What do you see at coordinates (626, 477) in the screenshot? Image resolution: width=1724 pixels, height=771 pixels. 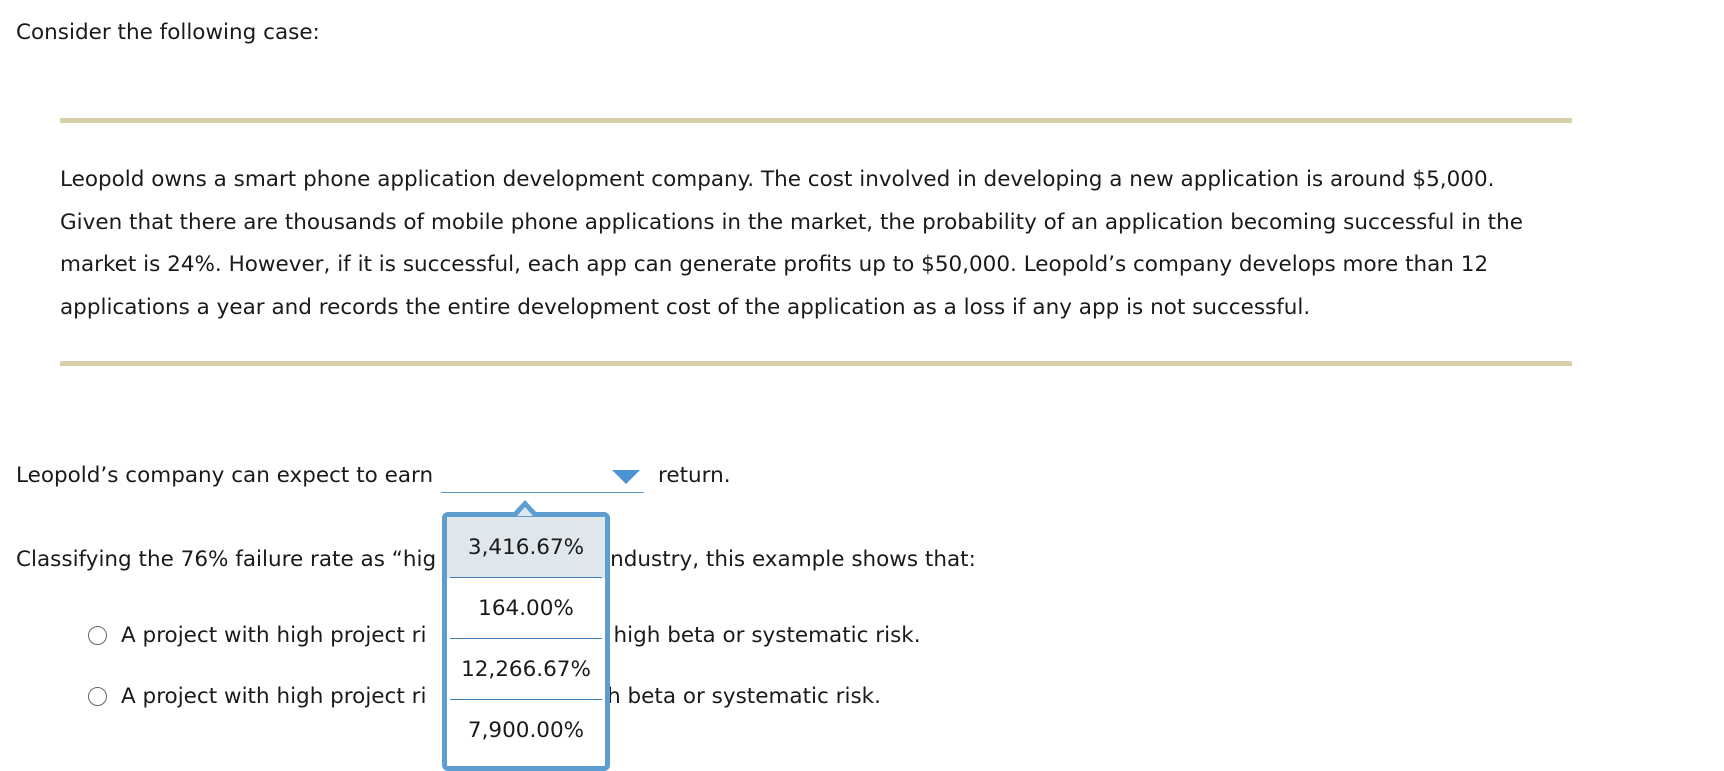 I see `chevron-down-icon` at bounding box center [626, 477].